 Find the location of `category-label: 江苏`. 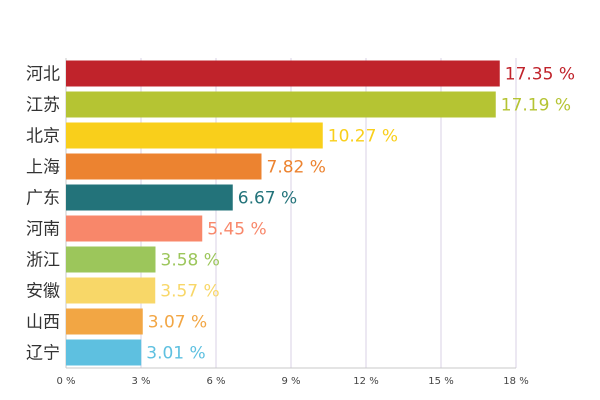

category-label: 江苏 is located at coordinates (43, 106).